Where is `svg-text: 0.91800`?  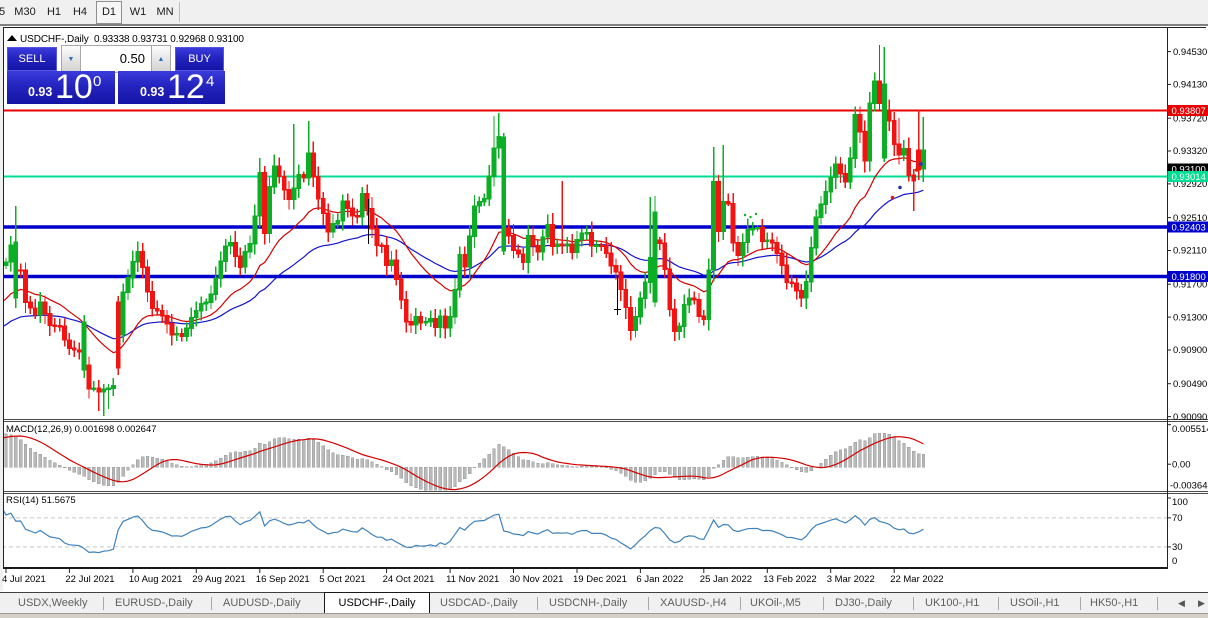
svg-text: 0.91800 is located at coordinates (1189, 277).